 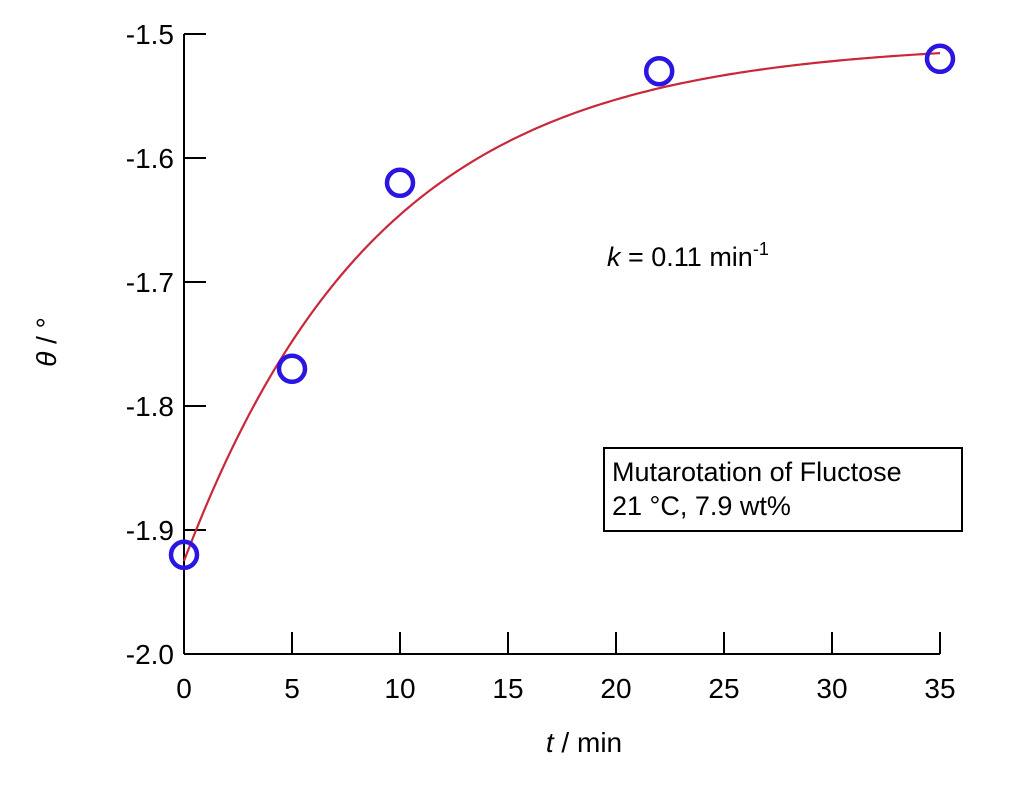 What do you see at coordinates (831, 688) in the screenshot?
I see `x-tick-label: 30` at bounding box center [831, 688].